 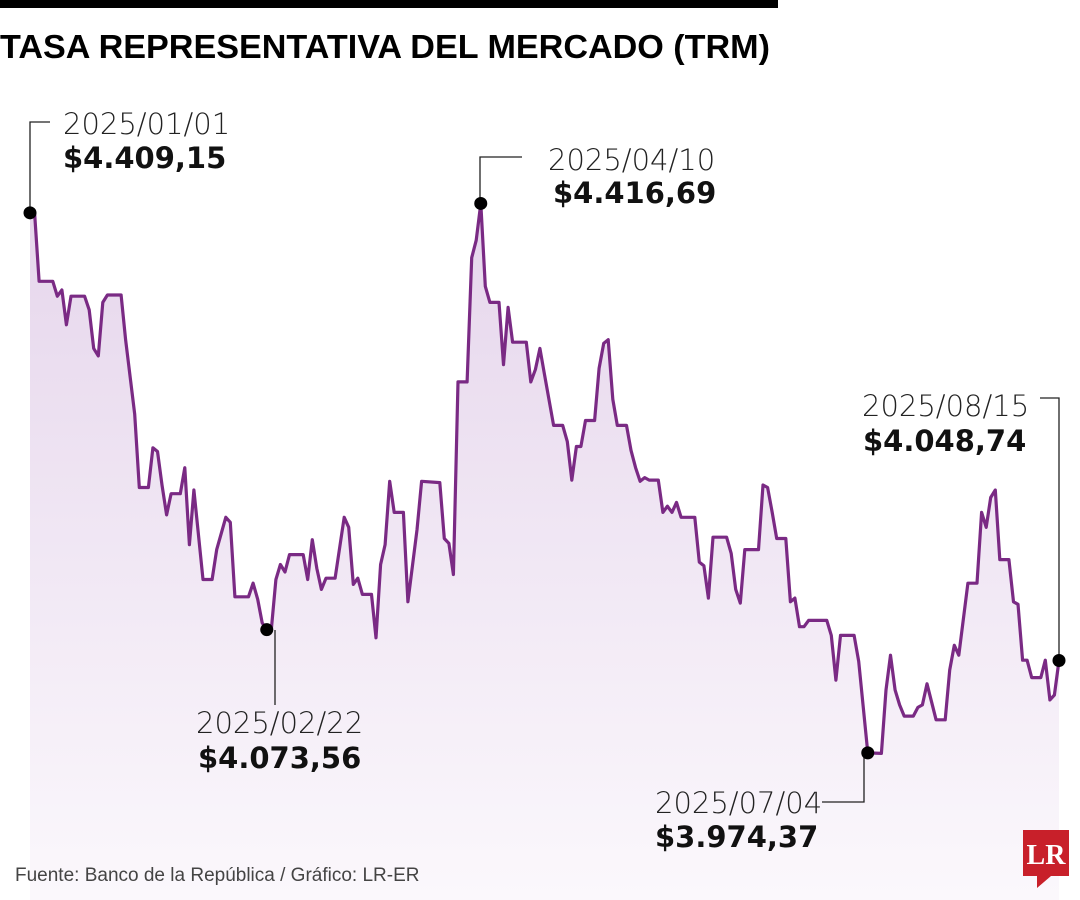 What do you see at coordinates (631, 160) in the screenshot?
I see `annotation-date-apr10: 2025/04/10` at bounding box center [631, 160].